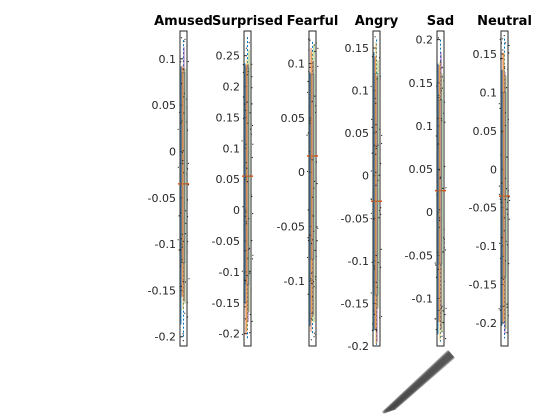  I want to click on panel-amused: Amused 0.1 0.05 0 -0.05 -0.1 -0.15 -0.2, so click(180, 180).